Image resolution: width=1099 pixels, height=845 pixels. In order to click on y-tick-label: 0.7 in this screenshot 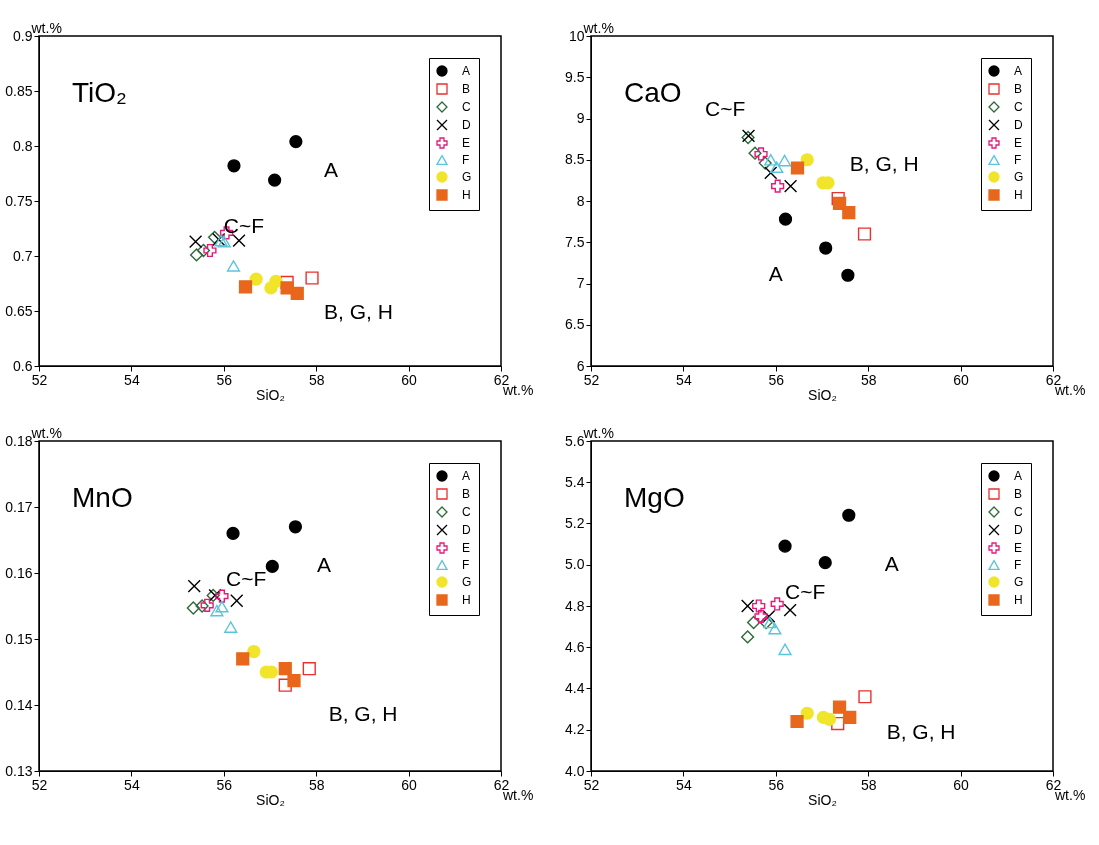, I will do `click(23, 255)`.